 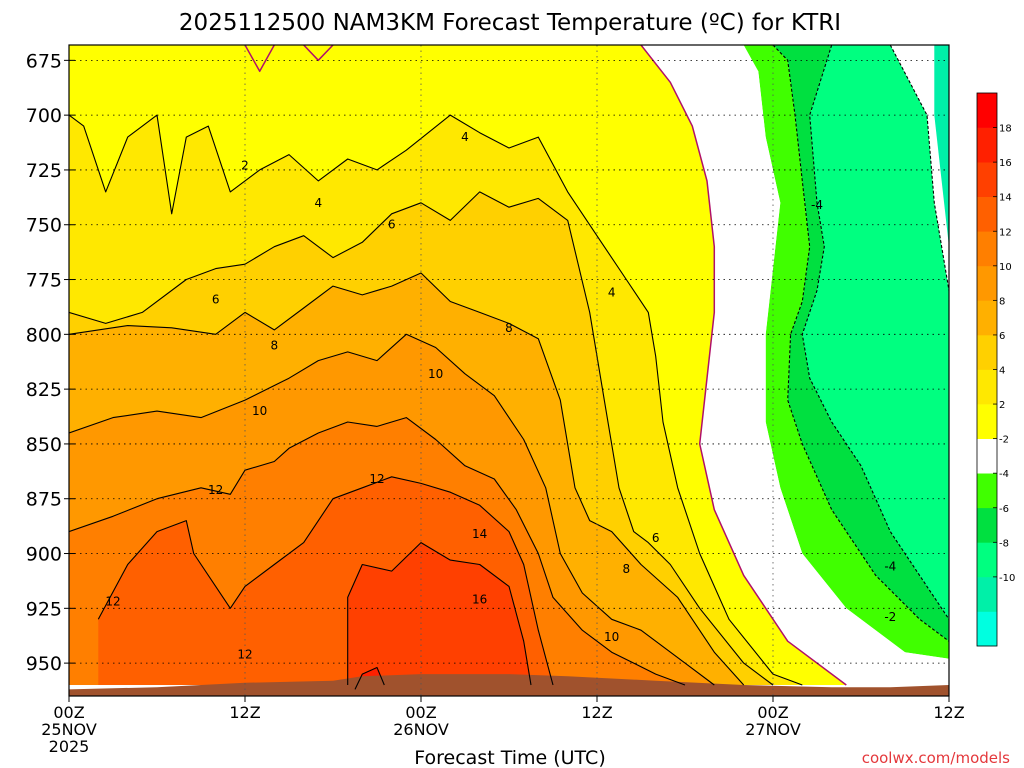 I want to click on contour-label: 14, so click(x=479, y=534).